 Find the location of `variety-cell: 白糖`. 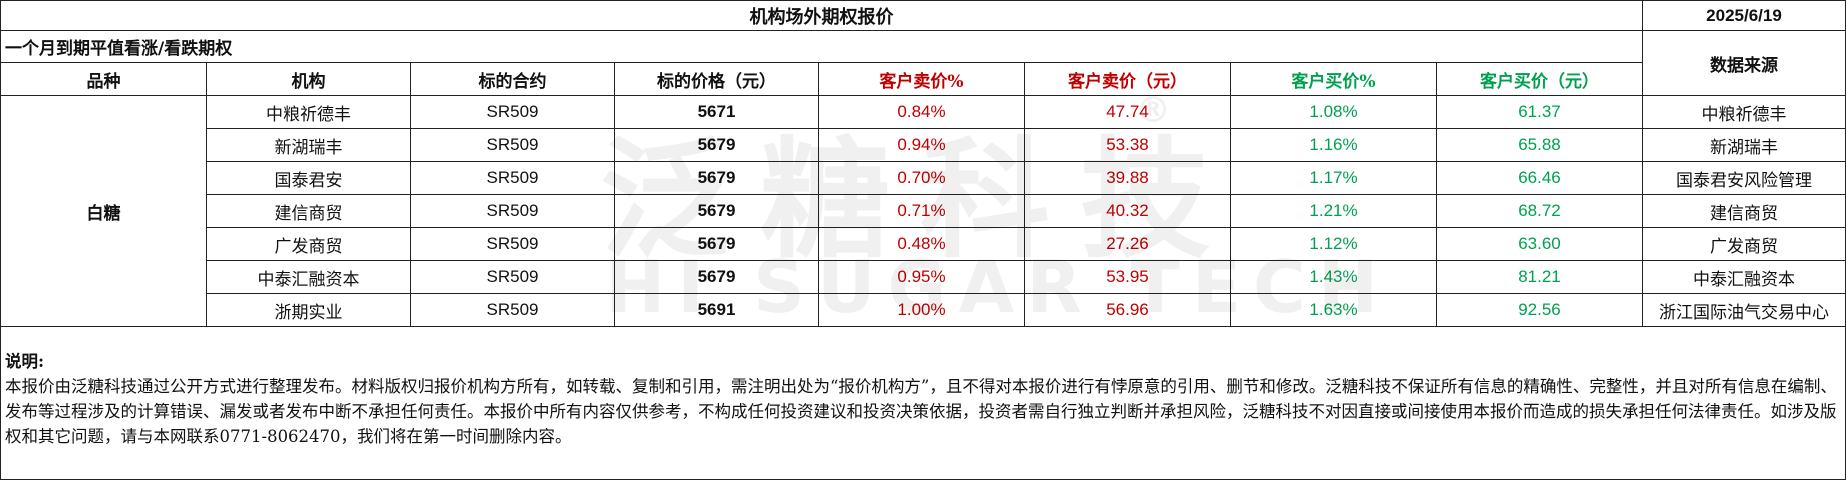

variety-cell: 白糖 is located at coordinates (103, 211).